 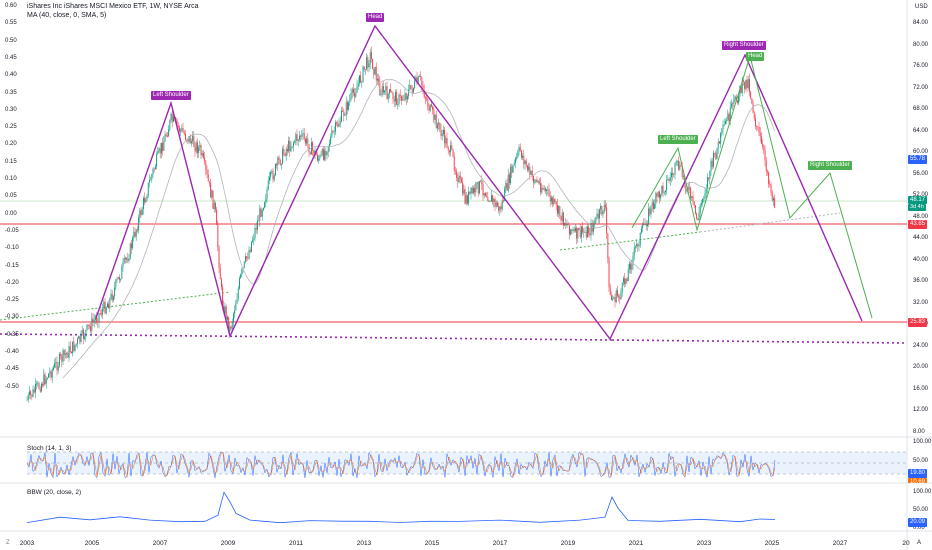 I want to click on left-axis-tick: 0.40, so click(x=11, y=75).